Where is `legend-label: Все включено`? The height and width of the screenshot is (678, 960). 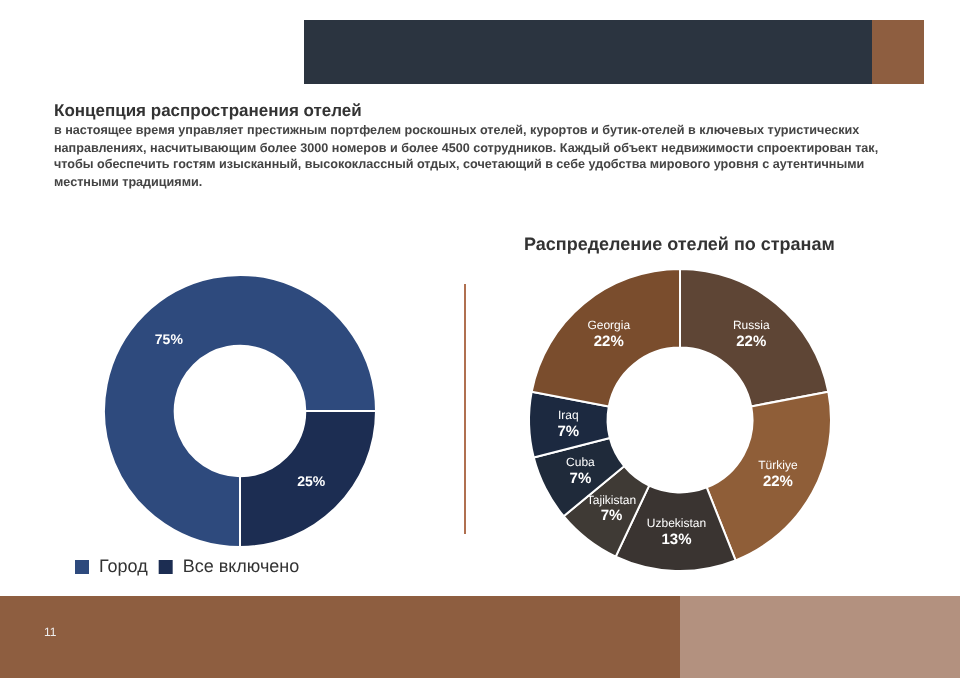
legend-label: Все включено is located at coordinates (241, 565).